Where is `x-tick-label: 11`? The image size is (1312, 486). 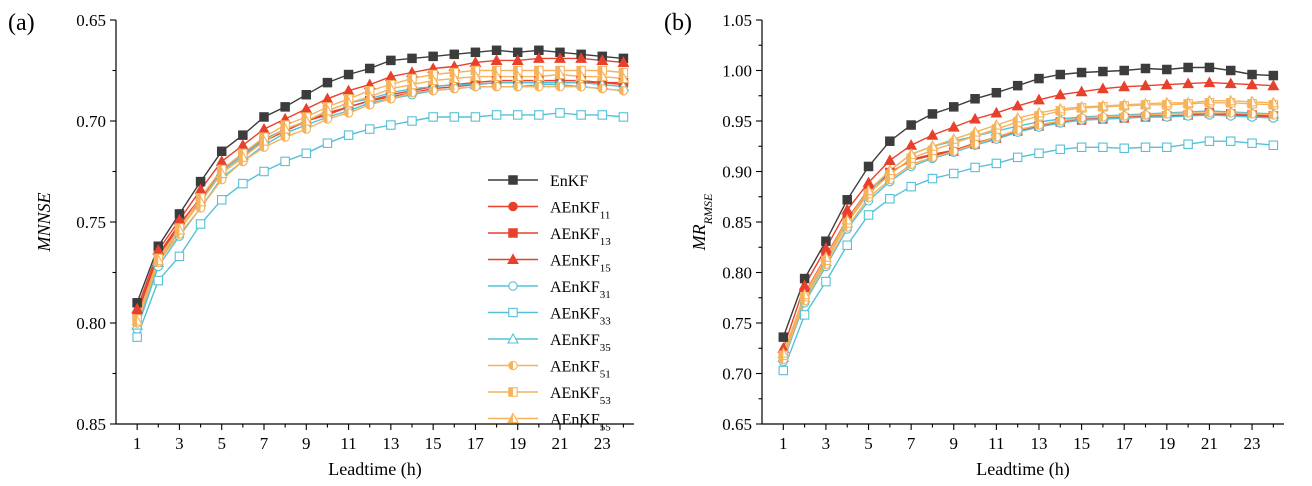
x-tick-label: 11 is located at coordinates (996, 443).